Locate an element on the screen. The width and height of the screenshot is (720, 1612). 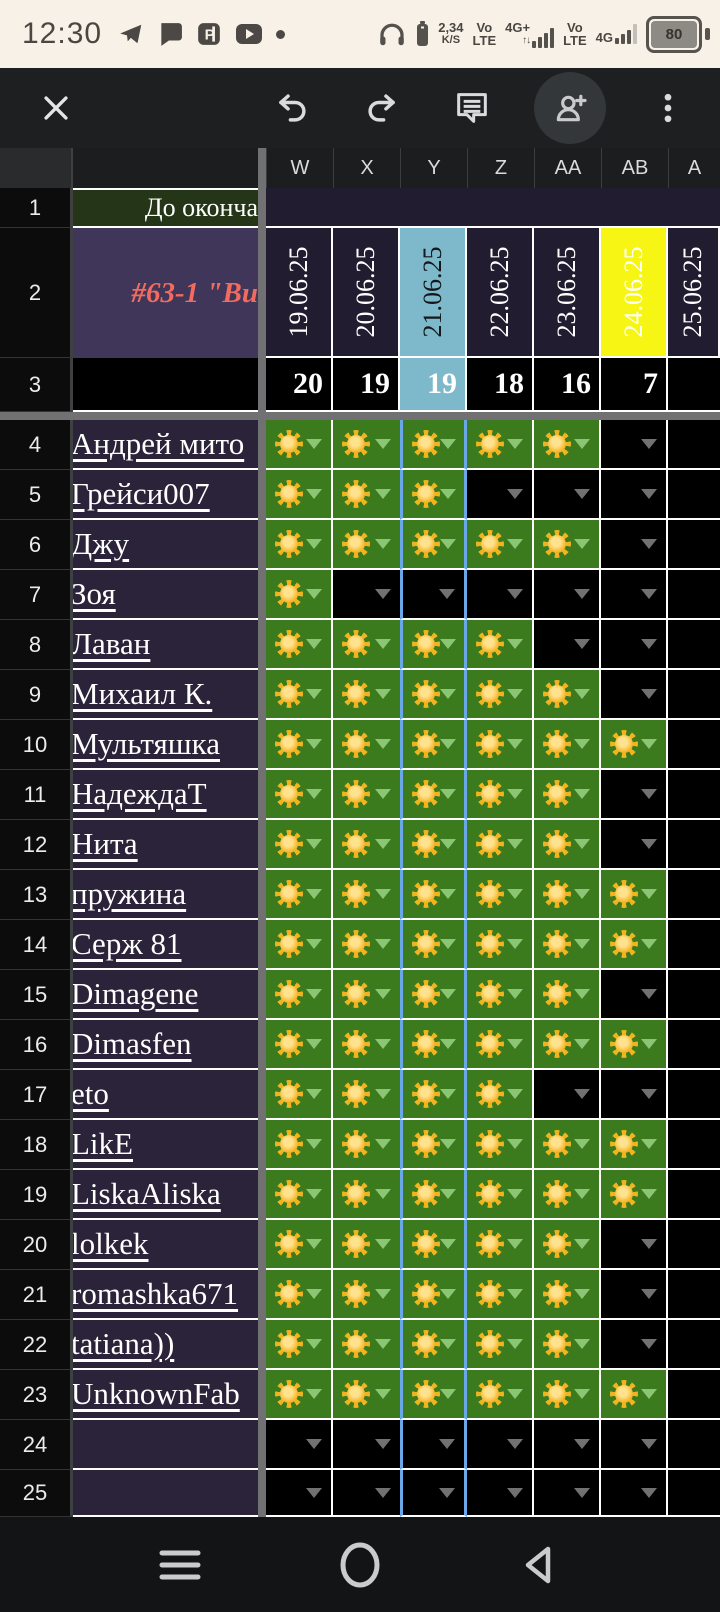
day-cell-AB16 is located at coordinates (634, 1045).